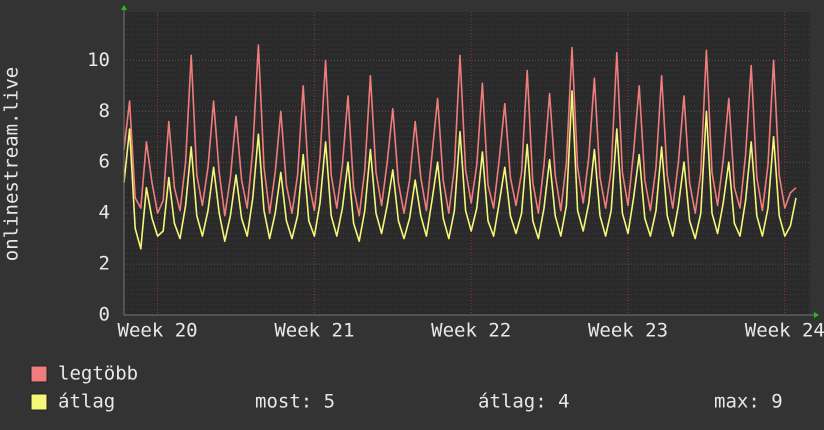 This screenshot has width=824, height=430. Describe the element at coordinates (12, 164) in the screenshot. I see `y-axis-label: onlinestream.live` at that location.